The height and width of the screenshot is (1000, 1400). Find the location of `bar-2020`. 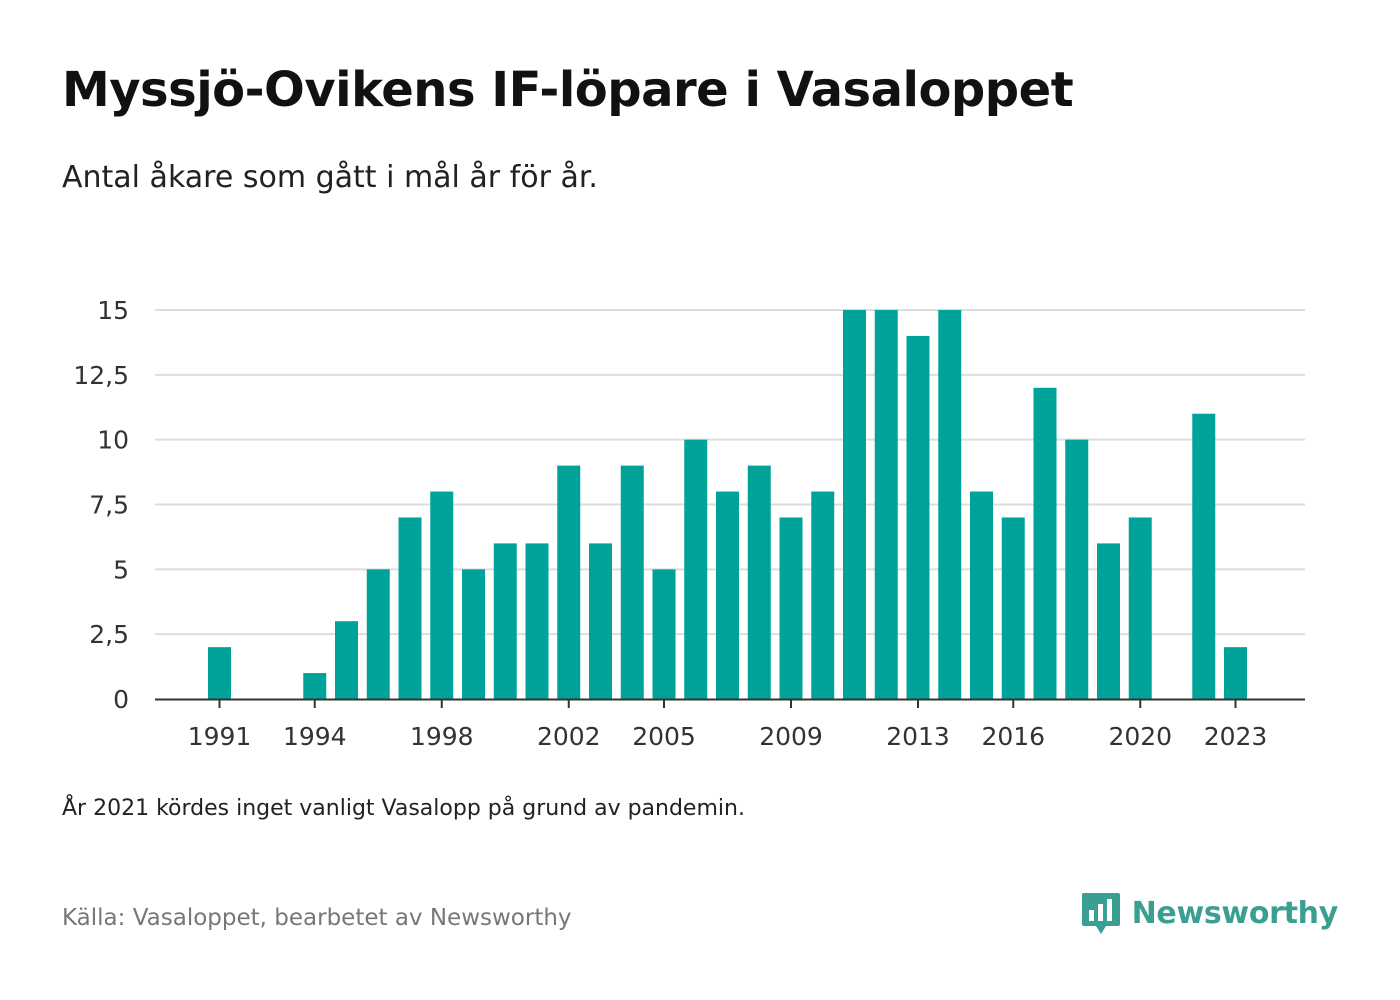

bar-2020 is located at coordinates (1140, 608).